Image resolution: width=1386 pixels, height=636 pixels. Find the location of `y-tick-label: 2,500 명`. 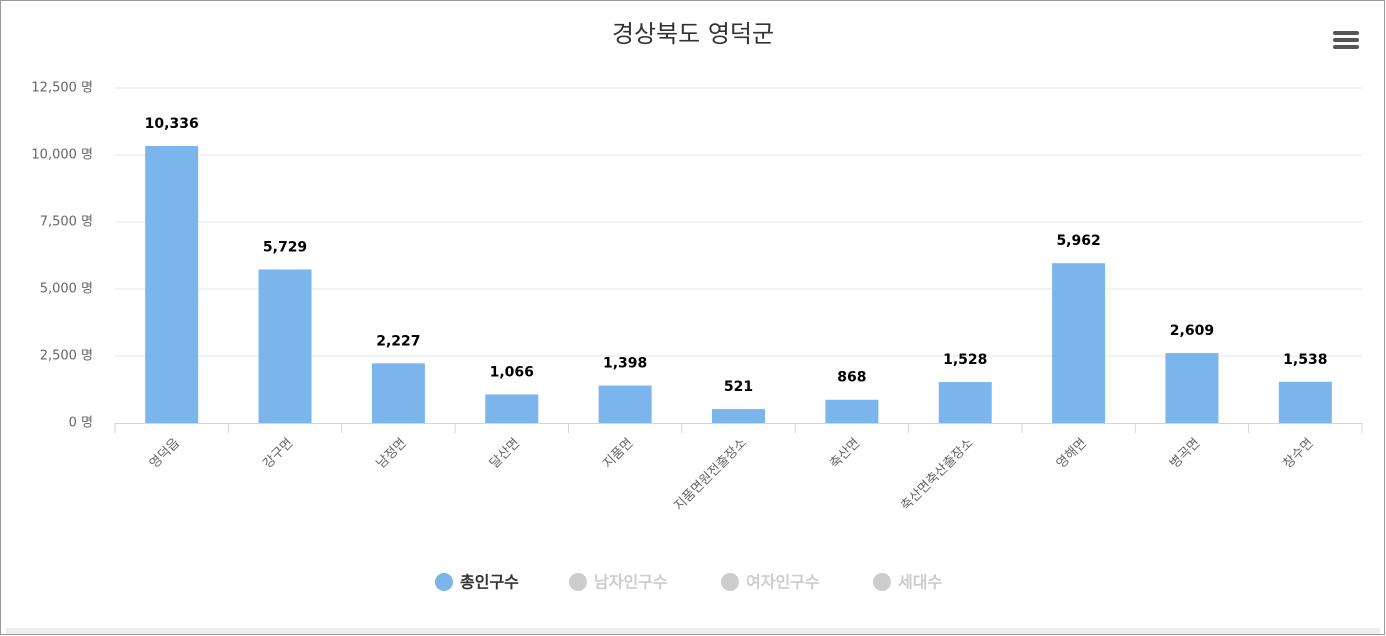

y-tick-label: 2,500 명 is located at coordinates (66, 356).